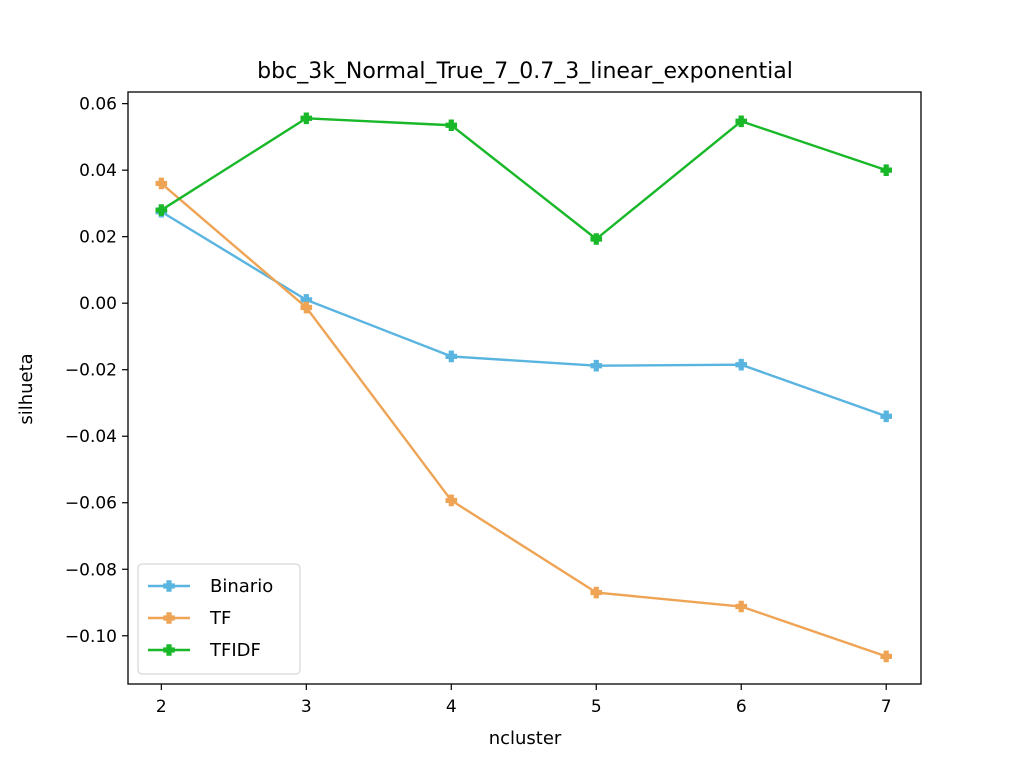 The height and width of the screenshot is (768, 1024). Describe the element at coordinates (451, 707) in the screenshot. I see `x-tick-label: 4` at that location.